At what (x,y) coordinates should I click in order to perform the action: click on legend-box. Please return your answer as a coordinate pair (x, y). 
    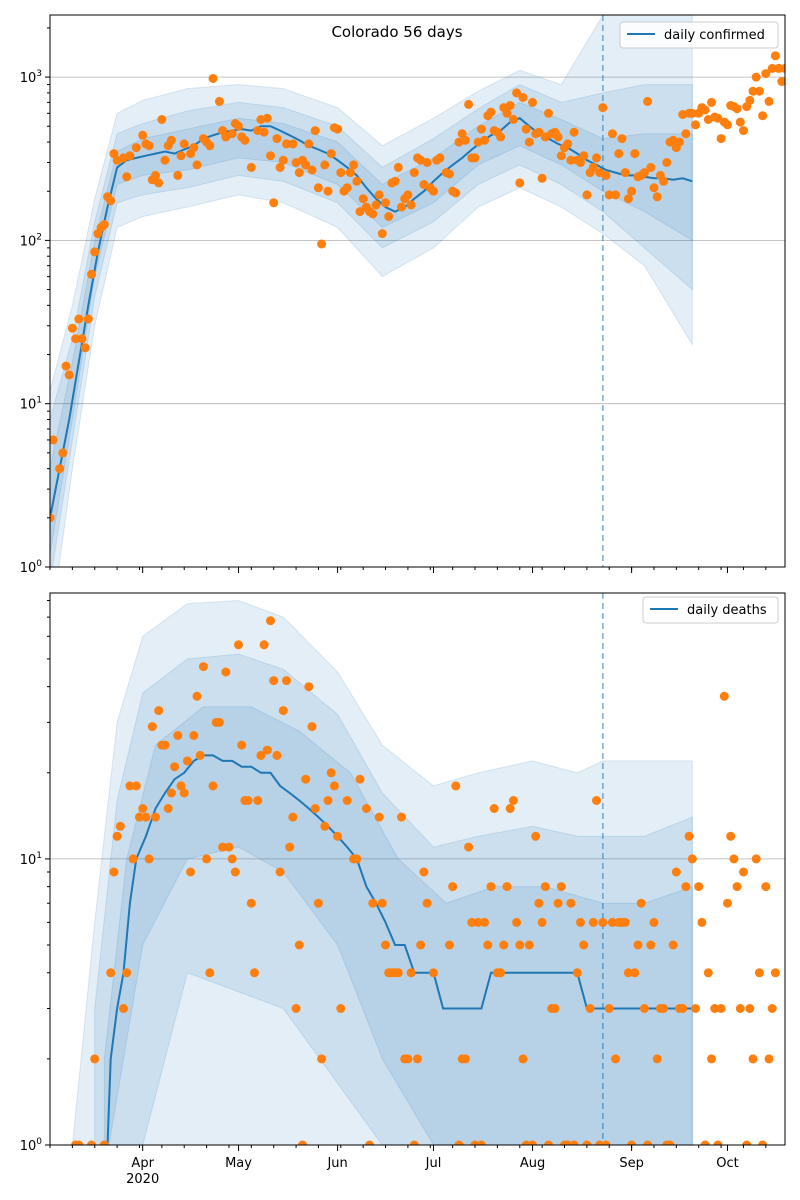
    Looking at the image, I should click on (699, 35).